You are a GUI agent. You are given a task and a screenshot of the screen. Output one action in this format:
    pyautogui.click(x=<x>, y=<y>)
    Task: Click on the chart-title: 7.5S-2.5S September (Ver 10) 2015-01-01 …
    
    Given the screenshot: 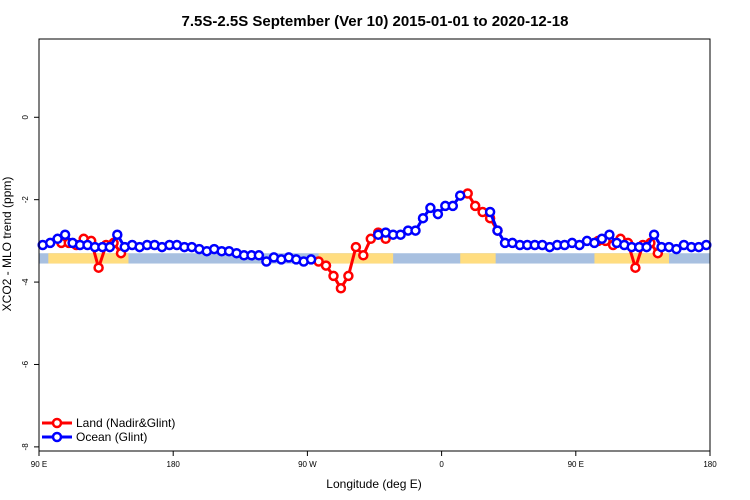 What is the action you would take?
    pyautogui.click(x=375, y=21)
    